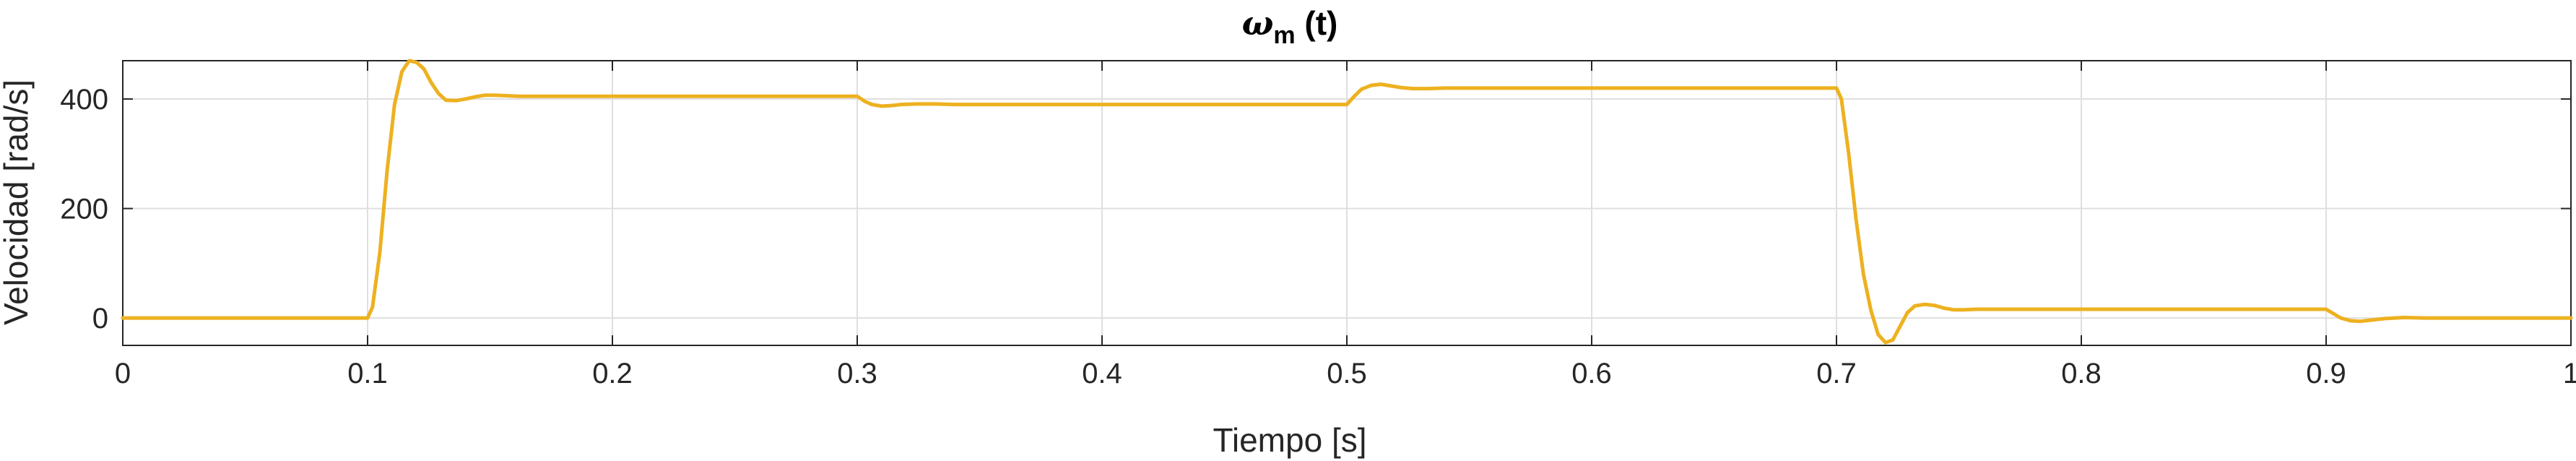 This screenshot has height=461, width=2576. Describe the element at coordinates (857, 374) in the screenshot. I see `x-tick-label: 0.3` at that location.